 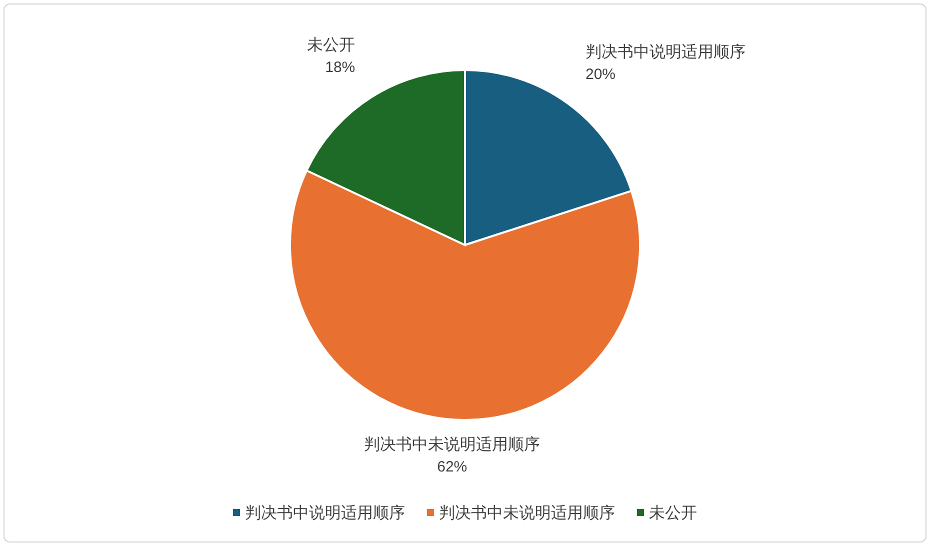 What do you see at coordinates (600, 75) in the screenshot?
I see `data-label: 20%` at bounding box center [600, 75].